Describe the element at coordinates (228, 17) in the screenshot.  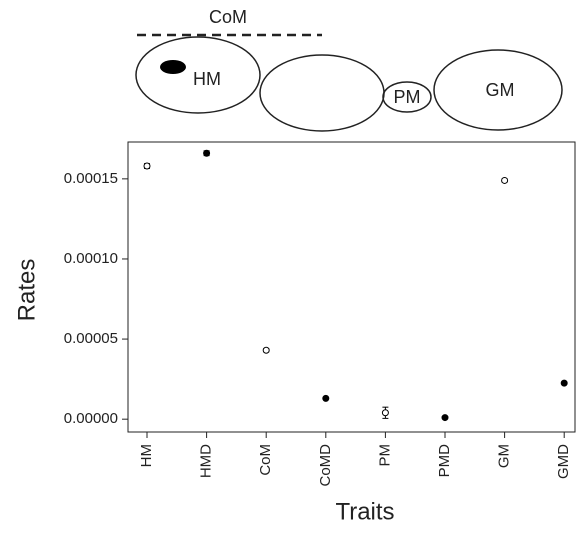
I see `diagram-label: CoM` at that location.